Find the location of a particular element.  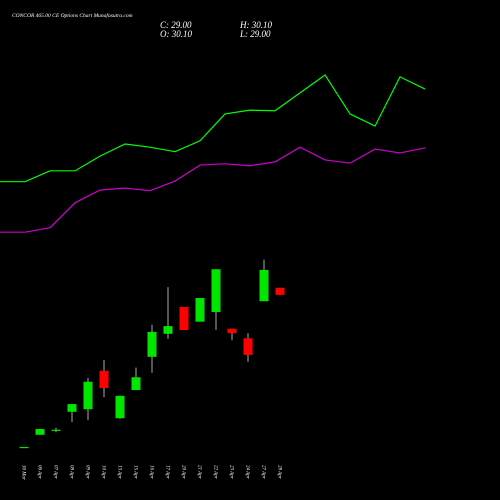

close-label: C: 29.00 is located at coordinates (176, 25).